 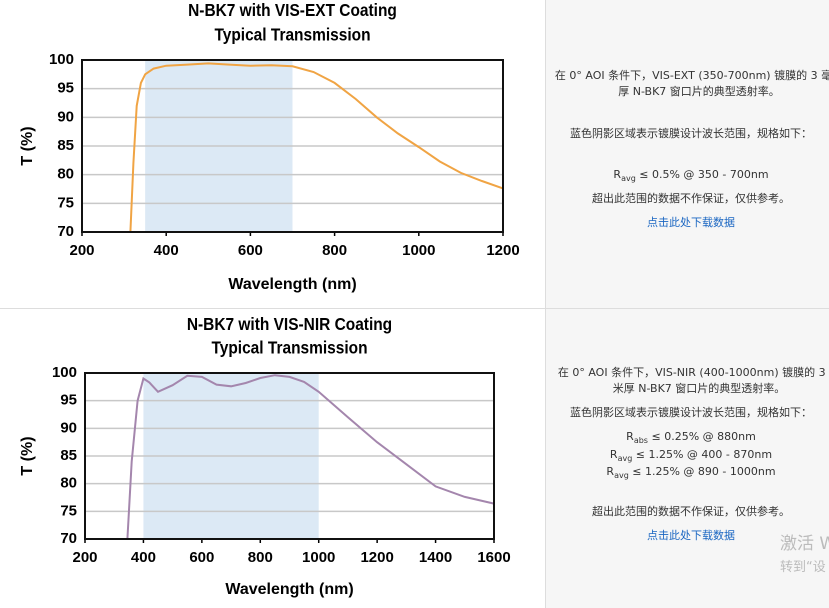 I want to click on x-tick-label: 1600, so click(x=493, y=557).